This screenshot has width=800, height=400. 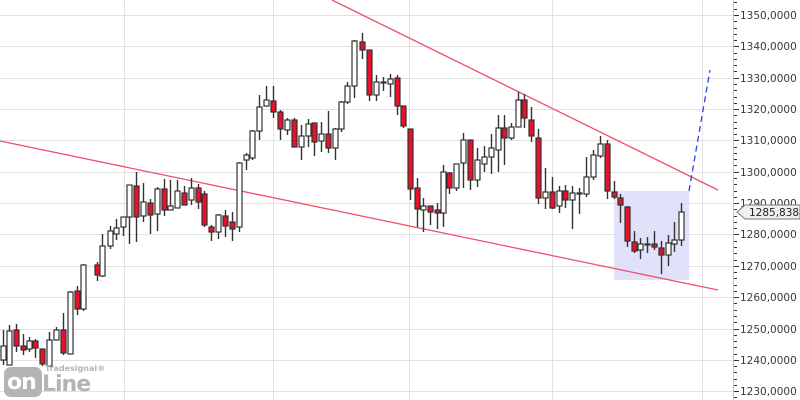 What do you see at coordinates (66, 384) in the screenshot?
I see `logo-line-text: Line` at bounding box center [66, 384].